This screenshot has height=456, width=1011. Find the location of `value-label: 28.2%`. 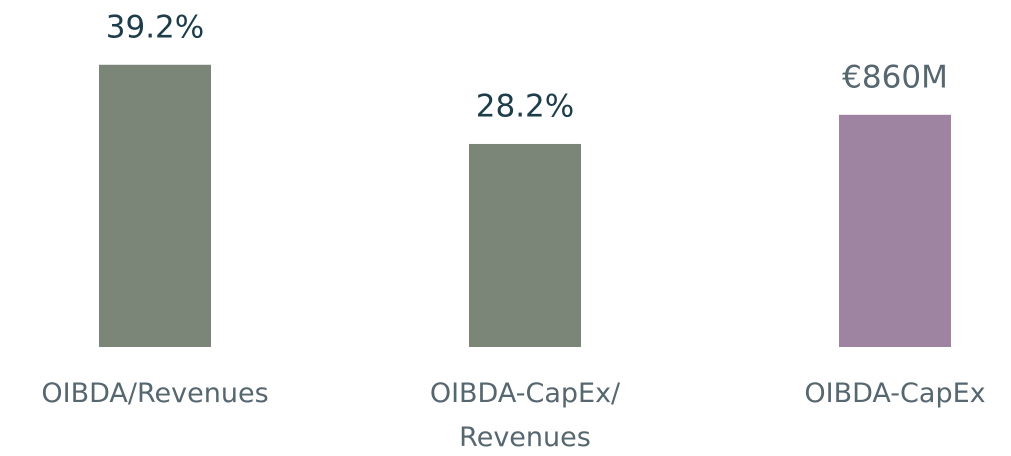

value-label: 28.2% is located at coordinates (525, 106).